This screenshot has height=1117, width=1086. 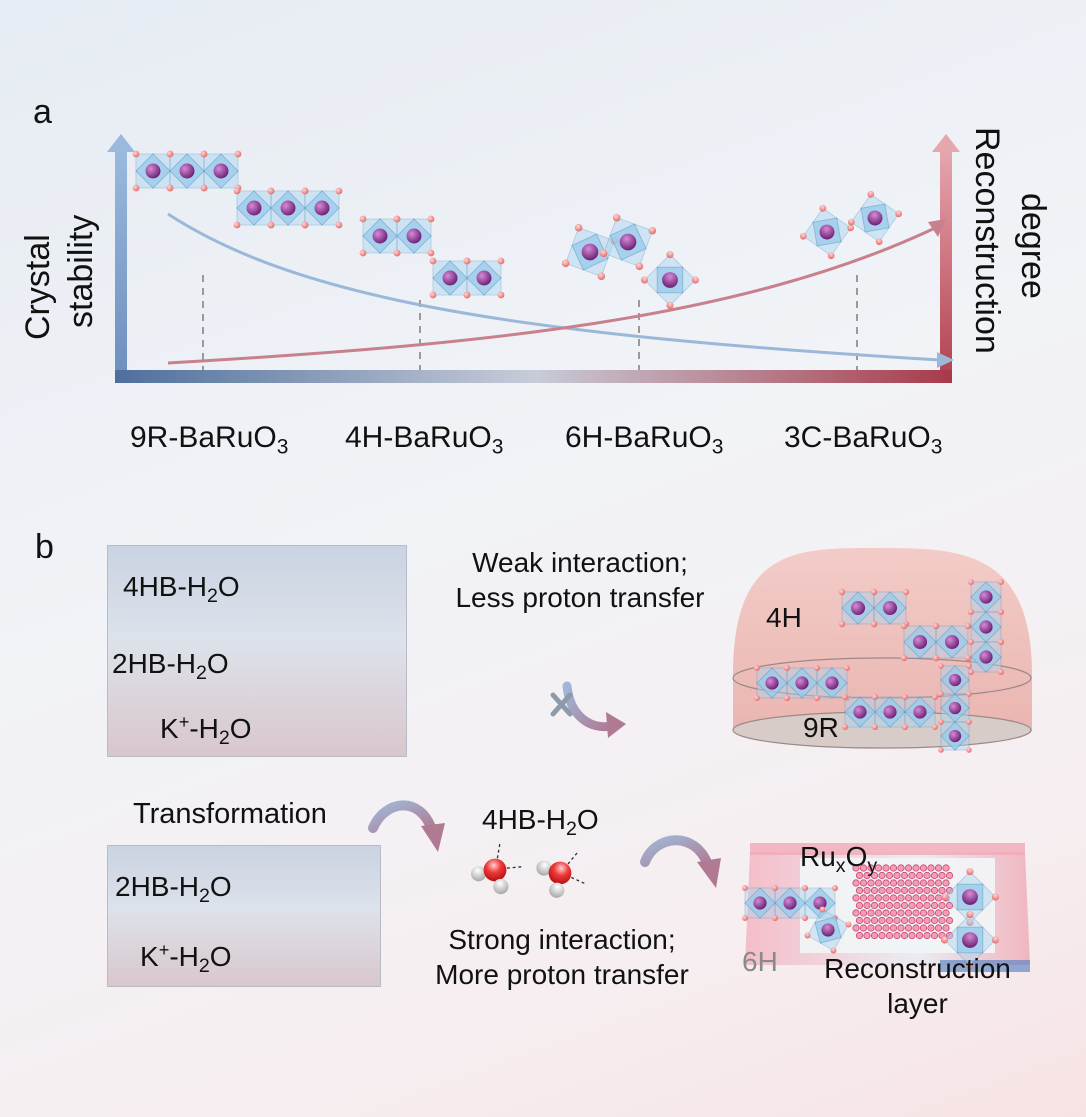 I want to click on stability-axis-arrowhead, so click(x=121, y=143).